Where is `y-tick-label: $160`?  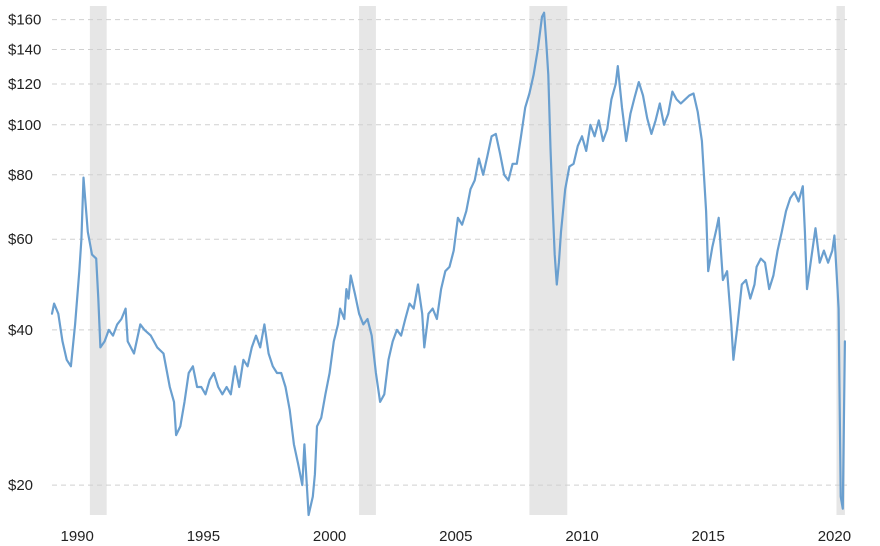
y-tick-label: $160 is located at coordinates (24, 20).